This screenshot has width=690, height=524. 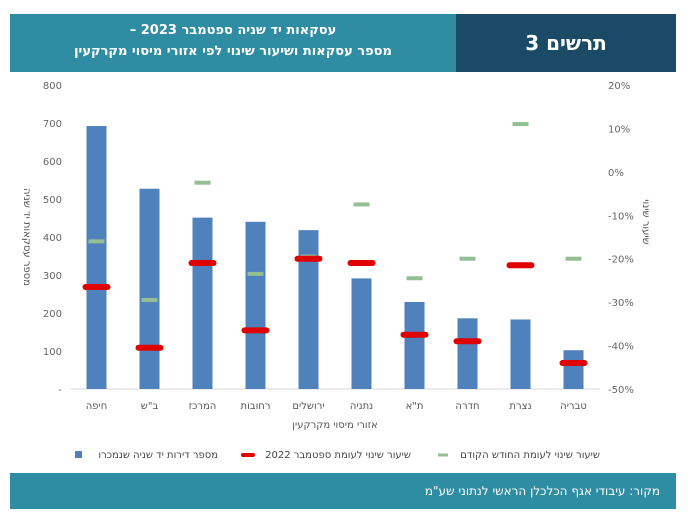 What do you see at coordinates (619, 129) in the screenshot?
I see `right-axis-tick-label: 10%` at bounding box center [619, 129].